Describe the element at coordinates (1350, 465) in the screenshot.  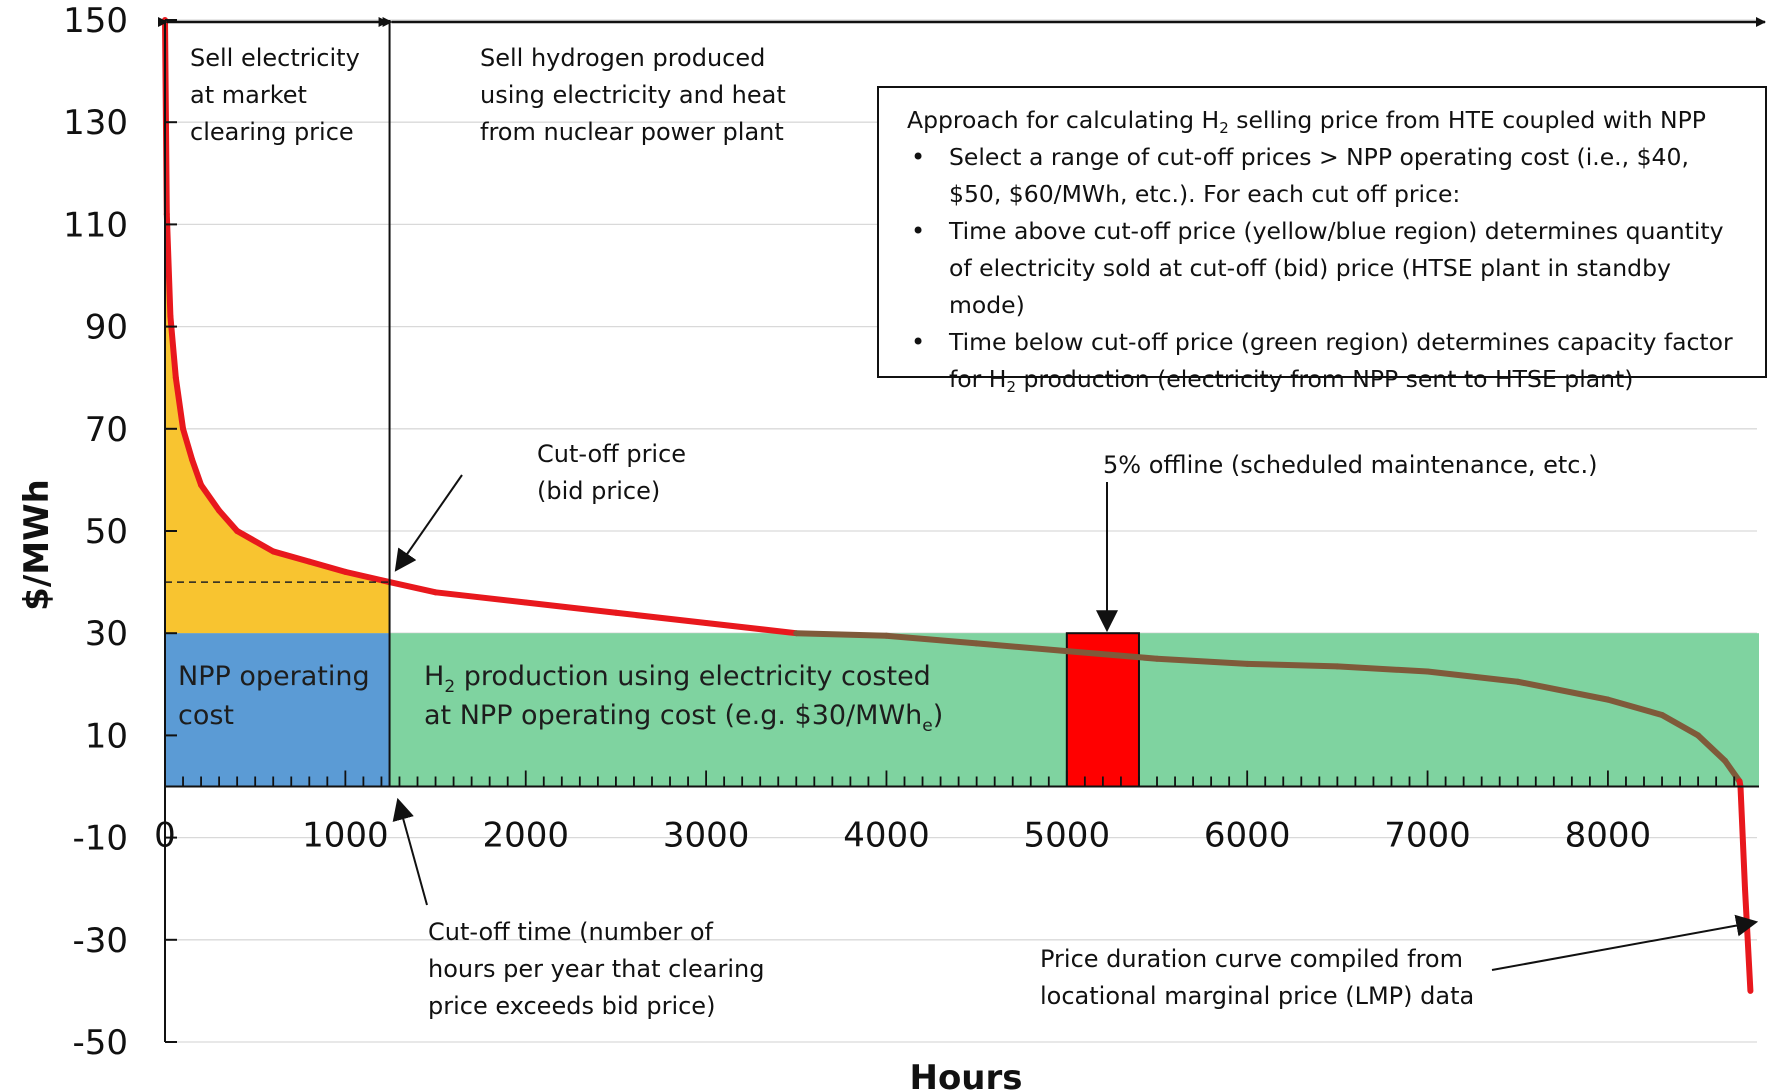
I see `offline-label: 5% offline (scheduled maintenance, etc.)` at that location.